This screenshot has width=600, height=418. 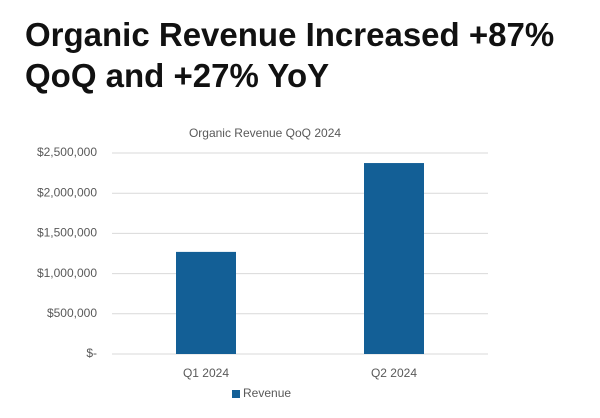 What do you see at coordinates (265, 133) in the screenshot?
I see `chart-title: Organic Revenue QoQ 2024` at bounding box center [265, 133].